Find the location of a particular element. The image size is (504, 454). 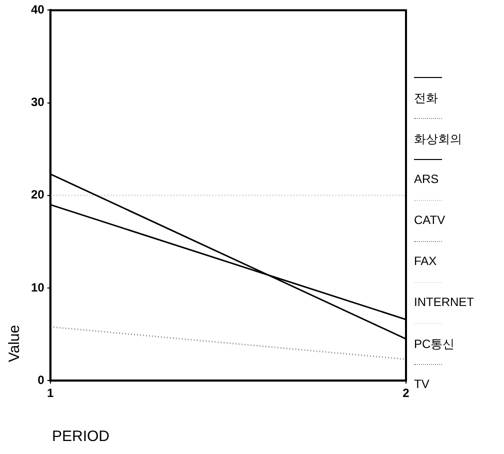

legend-label: TV is located at coordinates (422, 384).